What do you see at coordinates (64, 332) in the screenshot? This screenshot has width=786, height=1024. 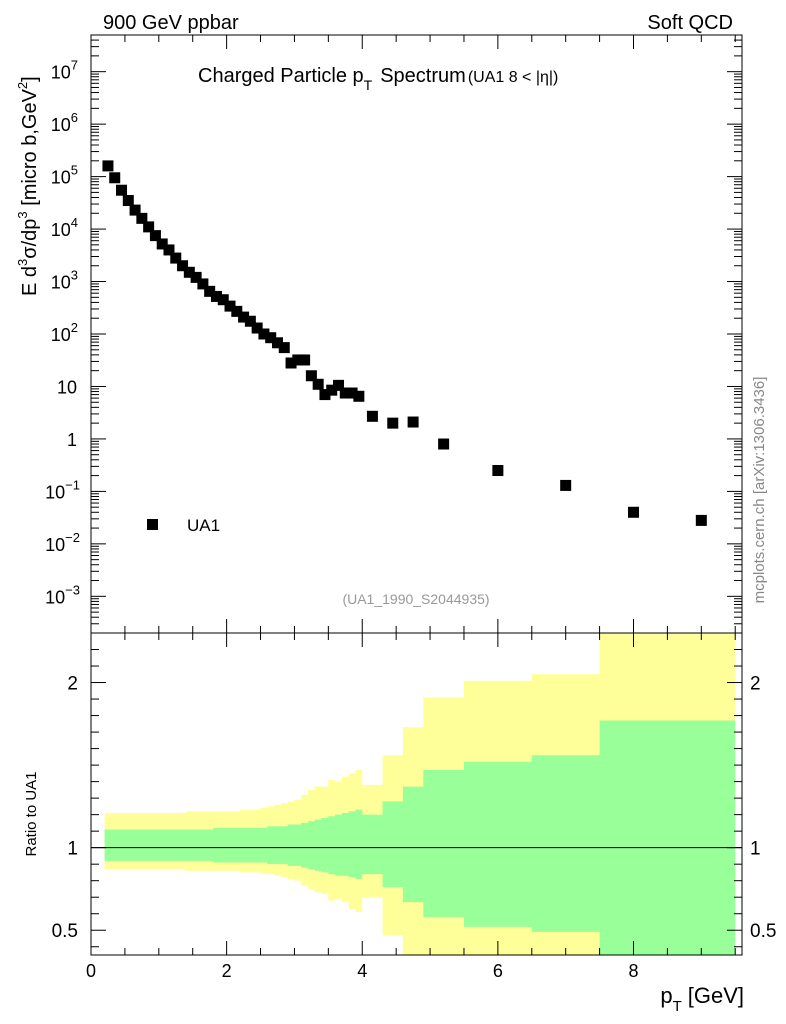 I see `y-tick-label: 10²` at bounding box center [64, 332].